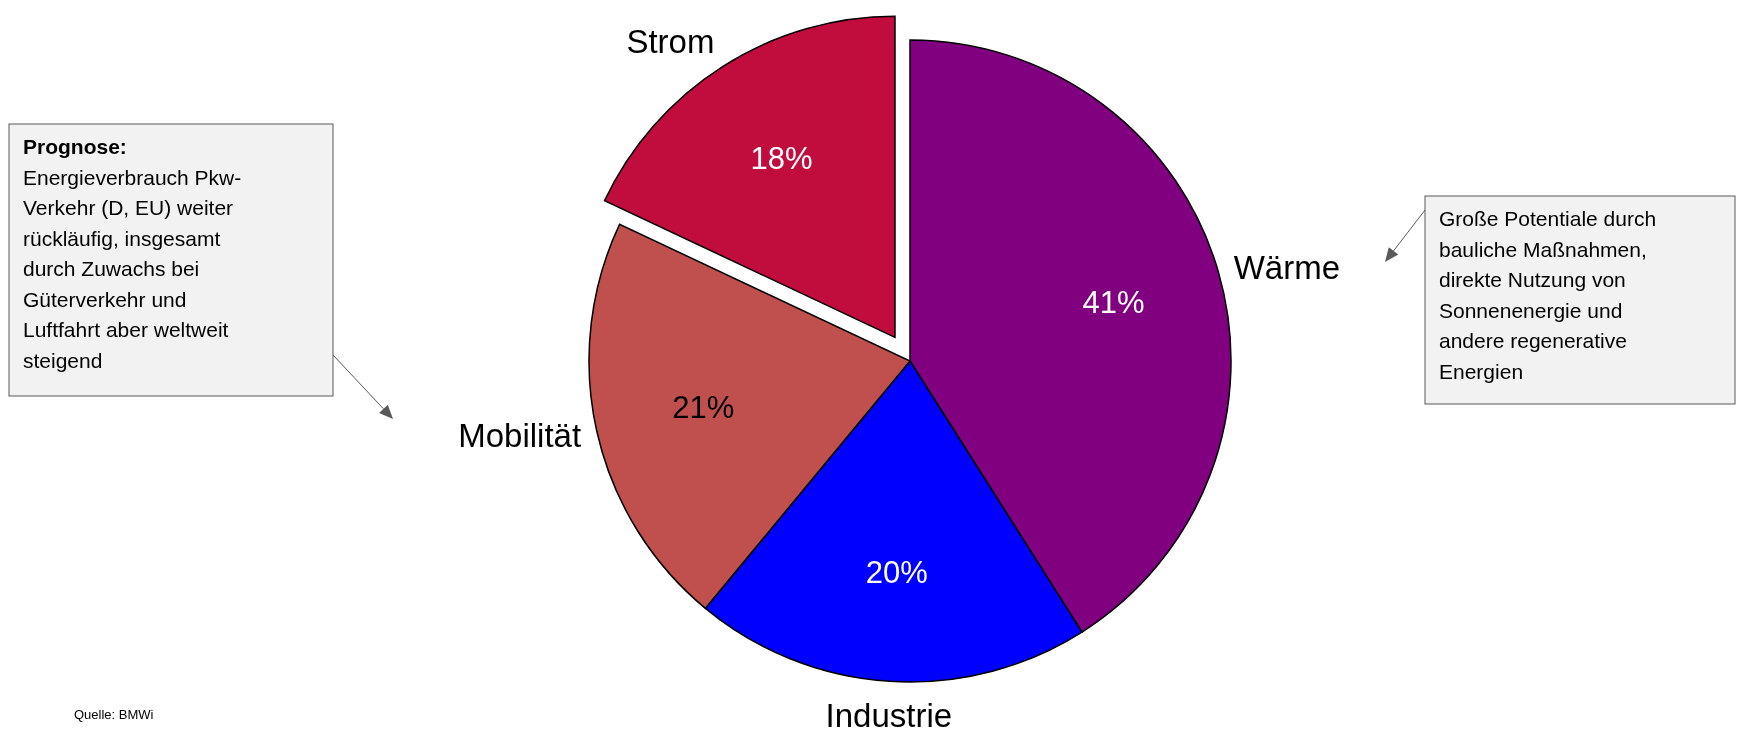 The height and width of the screenshot is (755, 1737). I want to click on source-note: Quelle: BMWi, so click(114, 714).